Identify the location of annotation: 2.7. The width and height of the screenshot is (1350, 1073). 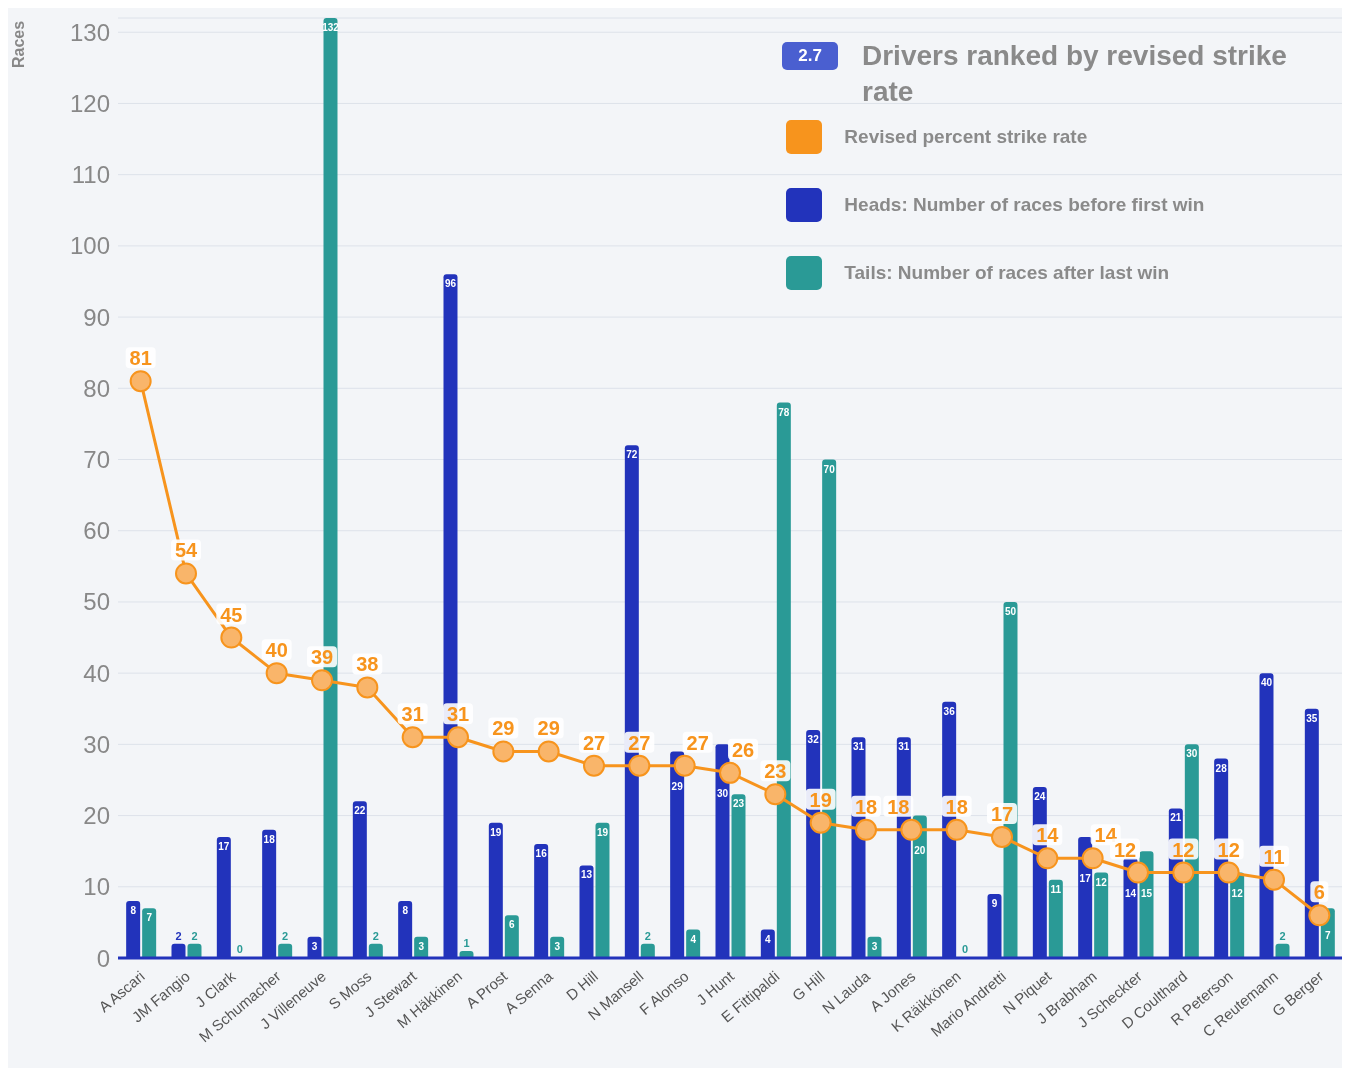
(810, 56).